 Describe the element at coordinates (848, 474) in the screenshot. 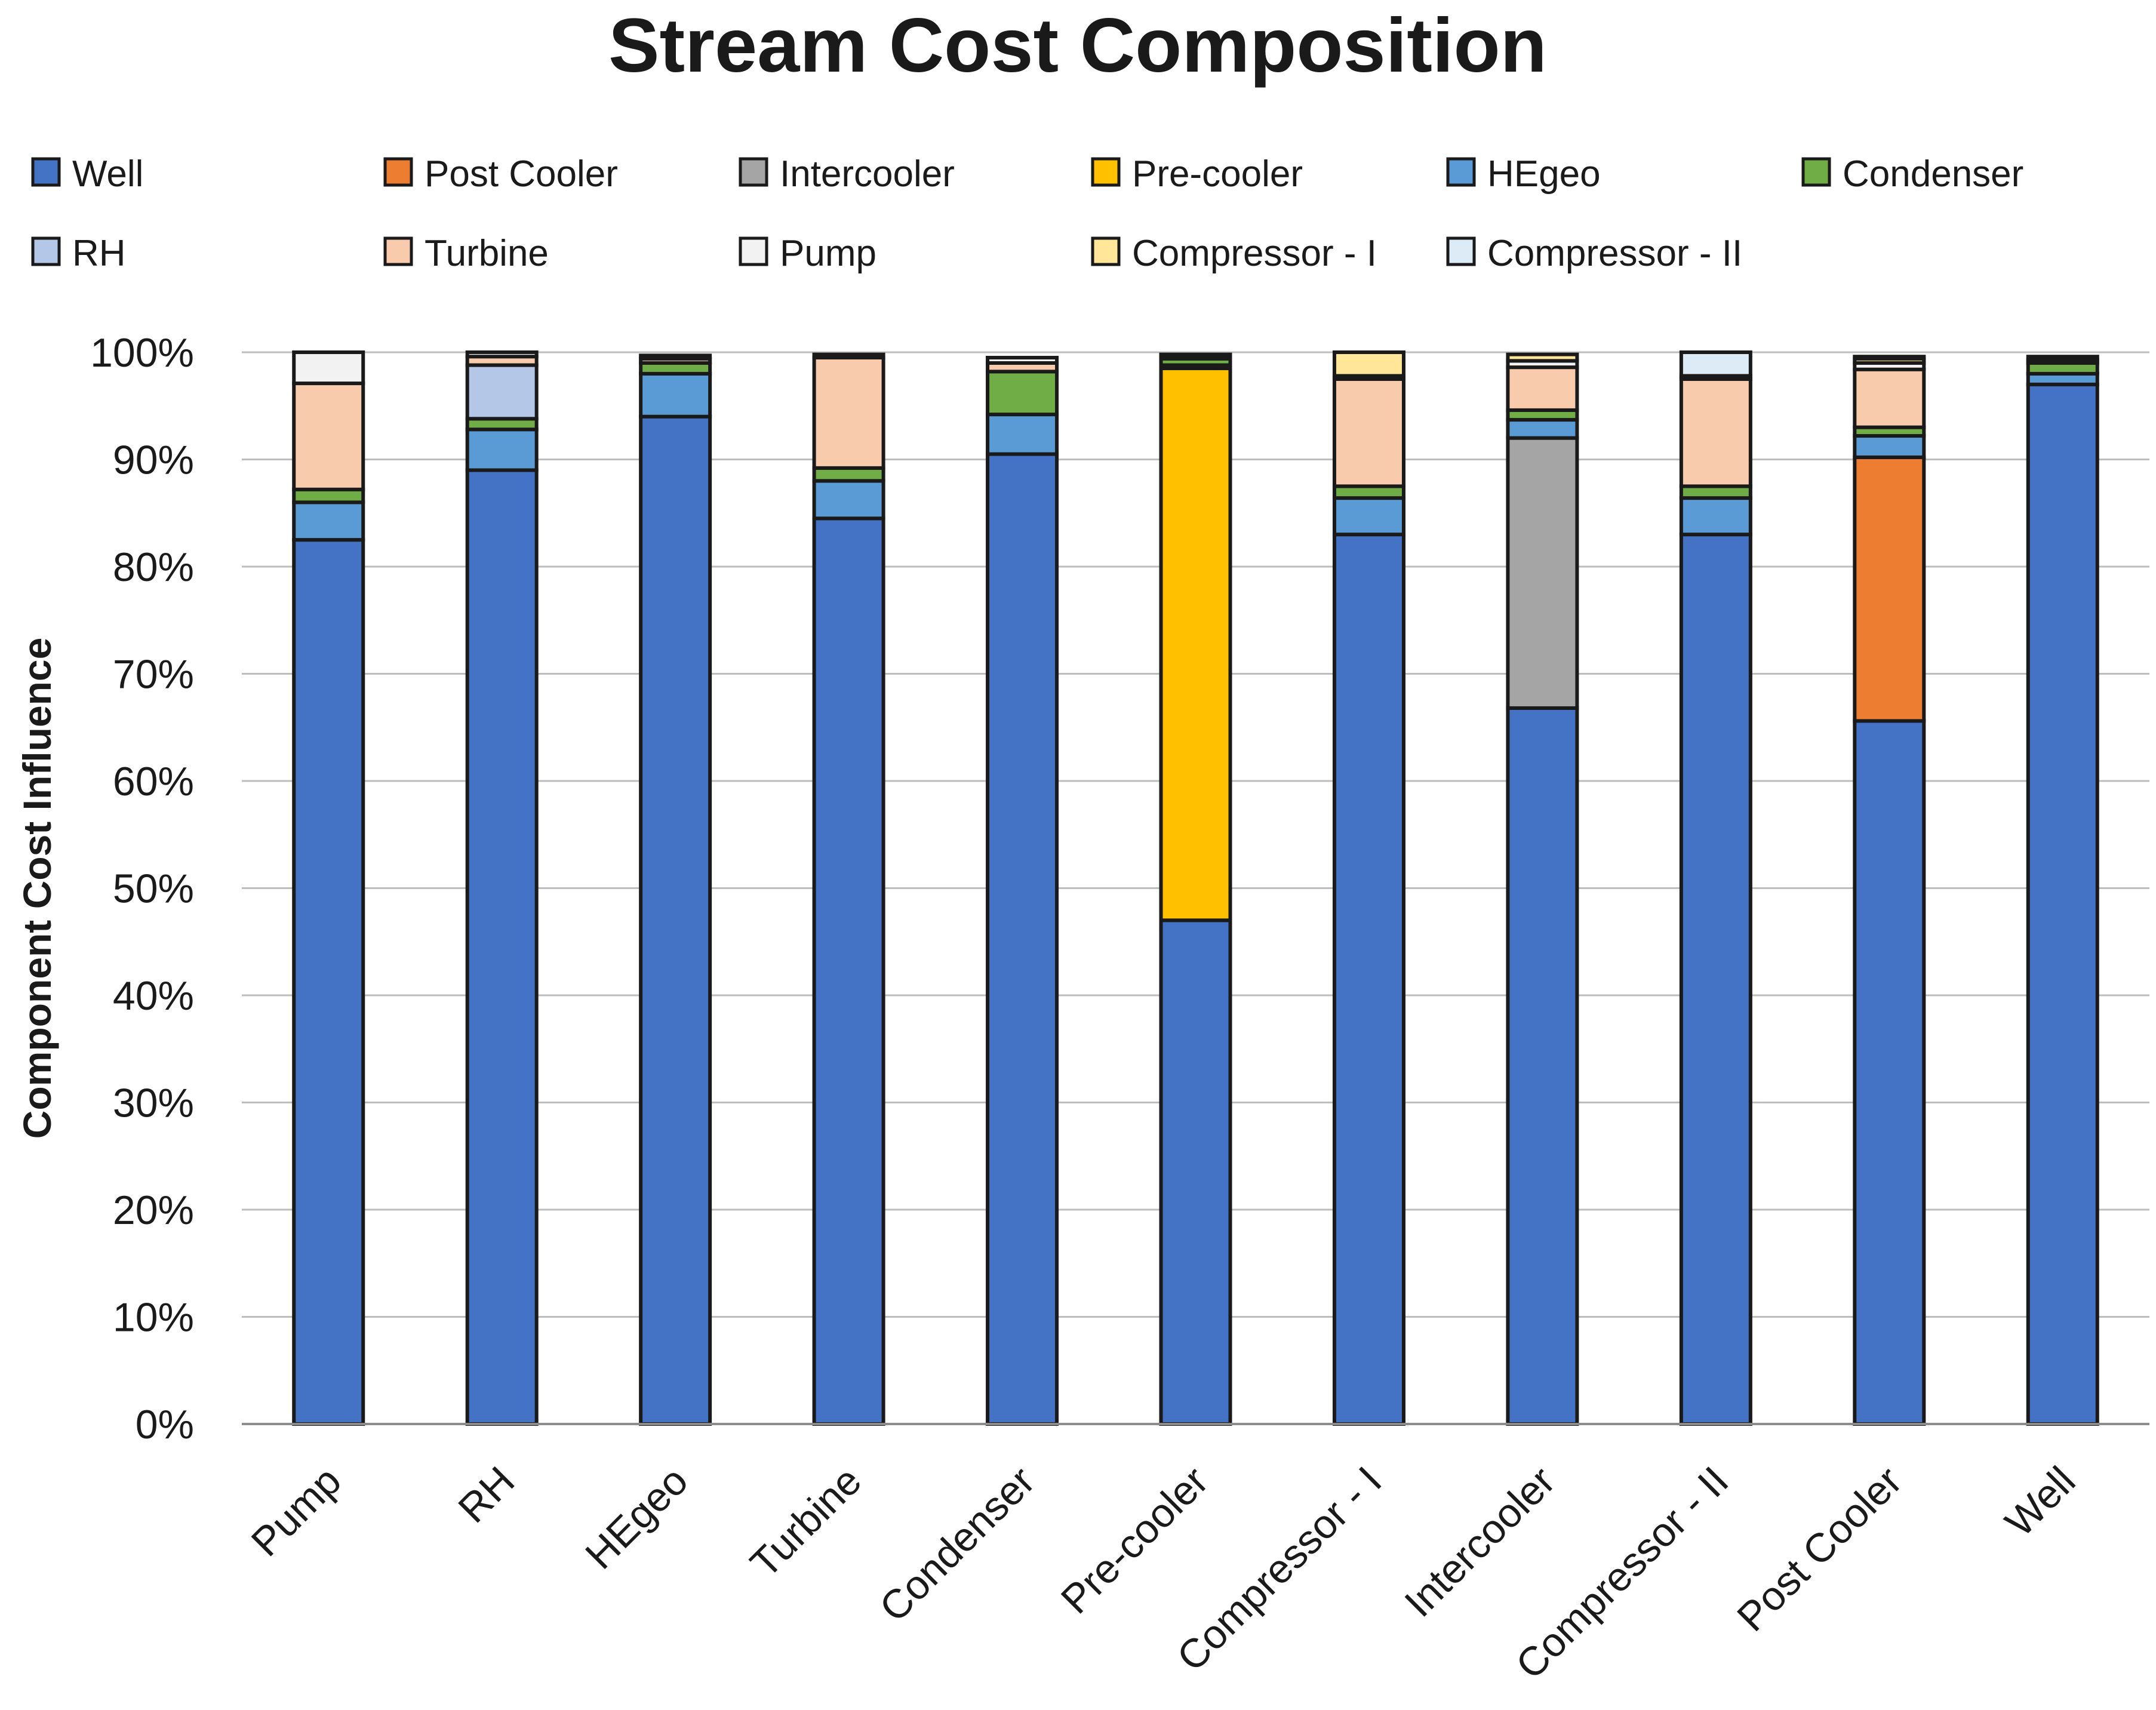

I see `bar-segment-turbine-condenser` at that location.